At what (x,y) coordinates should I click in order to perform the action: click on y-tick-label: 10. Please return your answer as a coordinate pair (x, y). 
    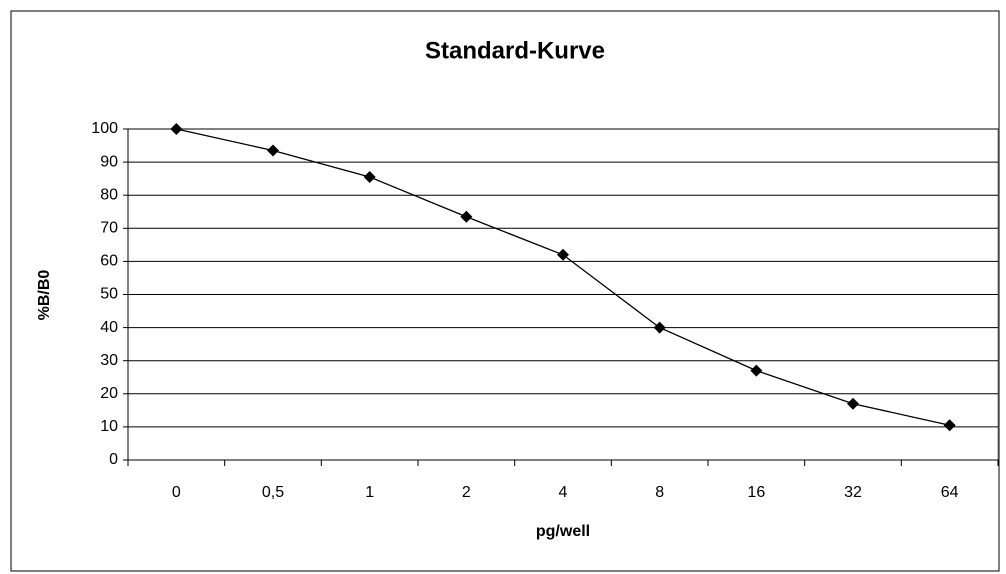
    Looking at the image, I should click on (109, 426).